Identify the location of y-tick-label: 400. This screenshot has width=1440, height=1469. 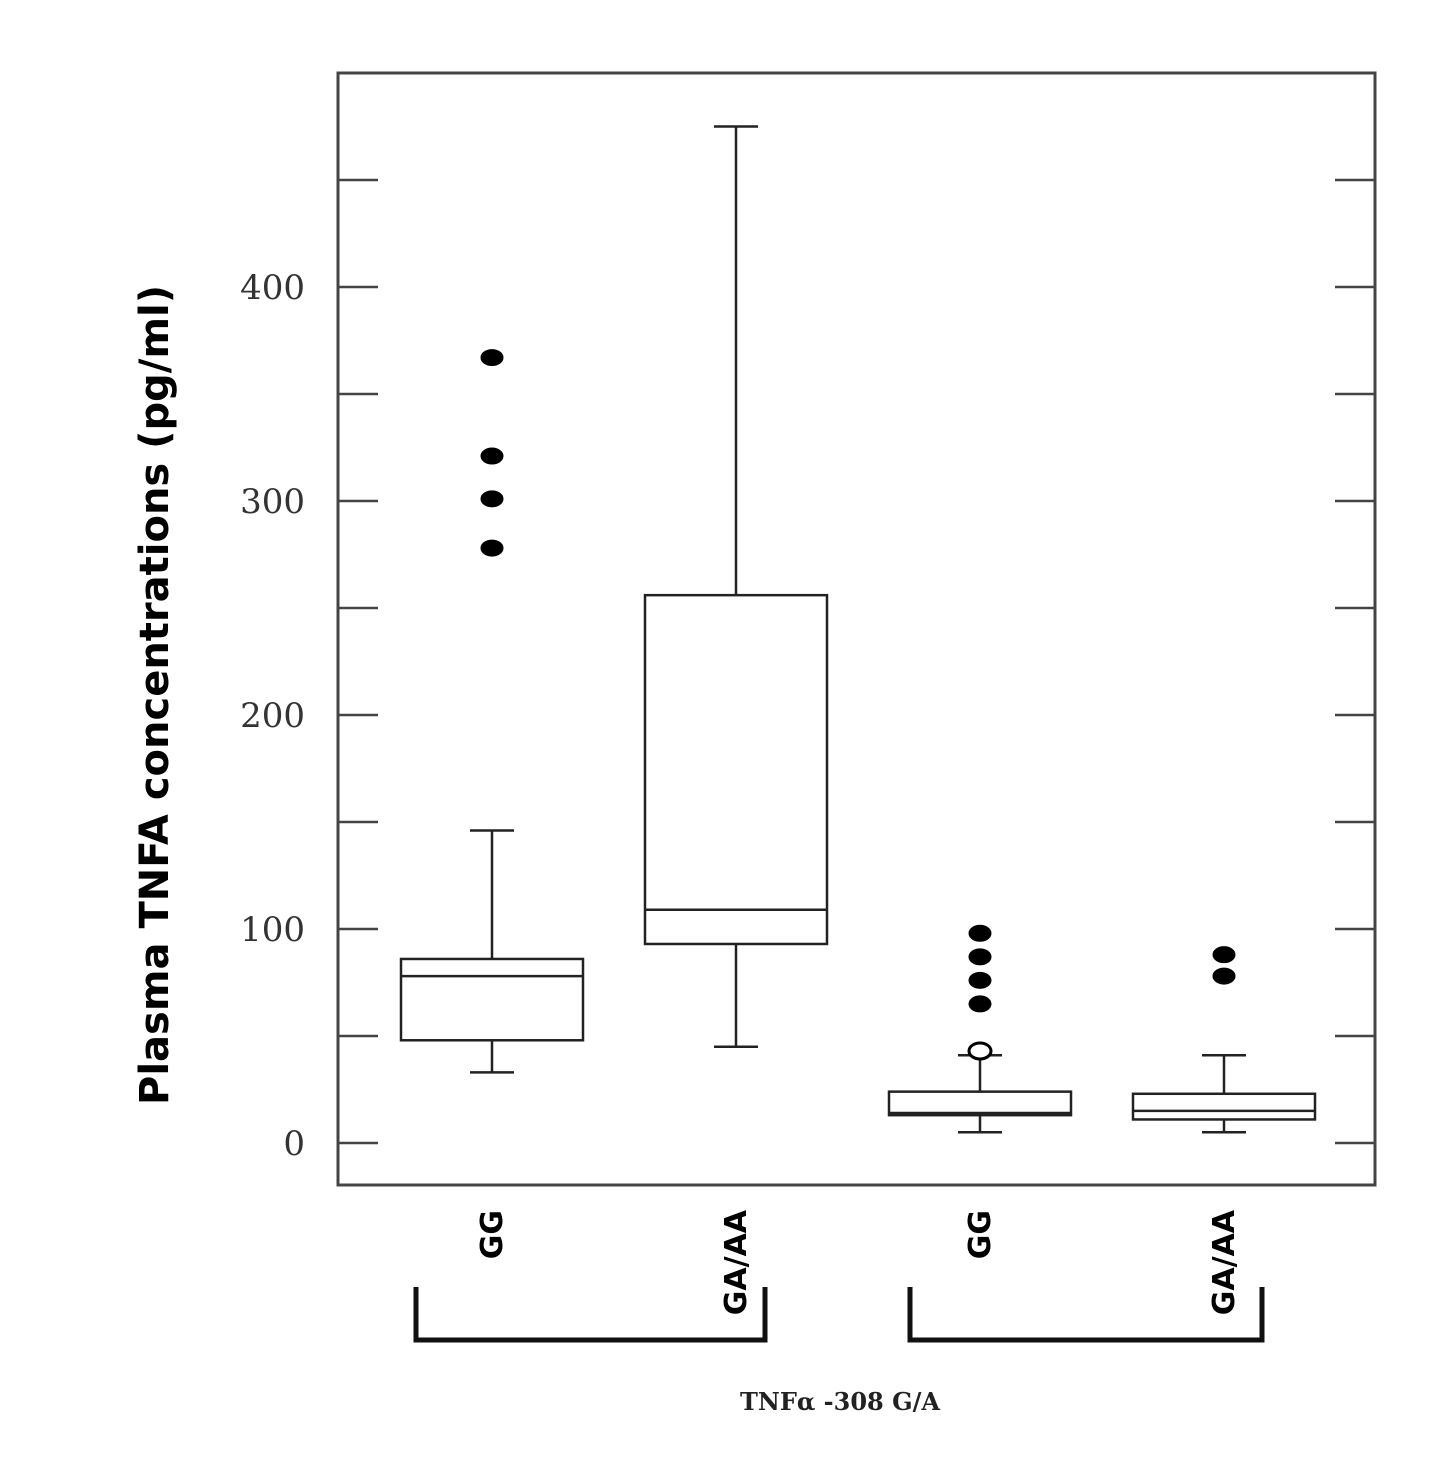
(272, 288).